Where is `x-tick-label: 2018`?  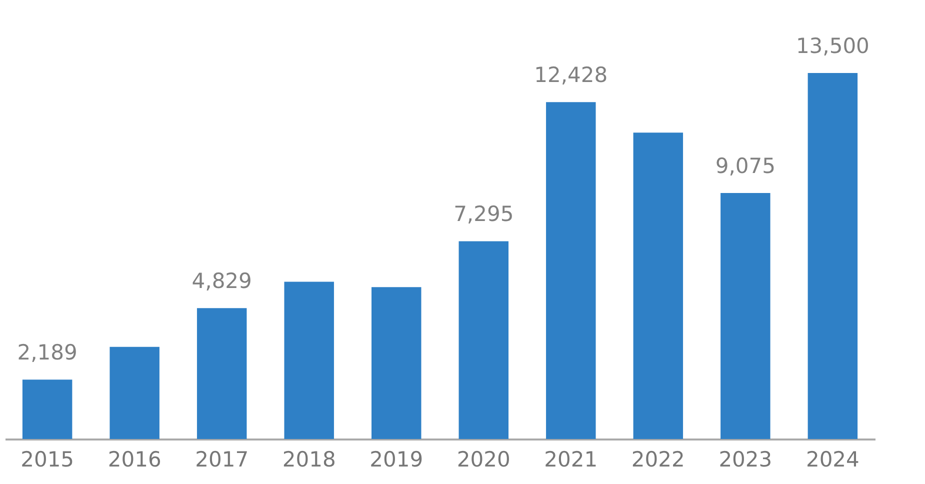 x-tick-label: 2018 is located at coordinates (309, 460).